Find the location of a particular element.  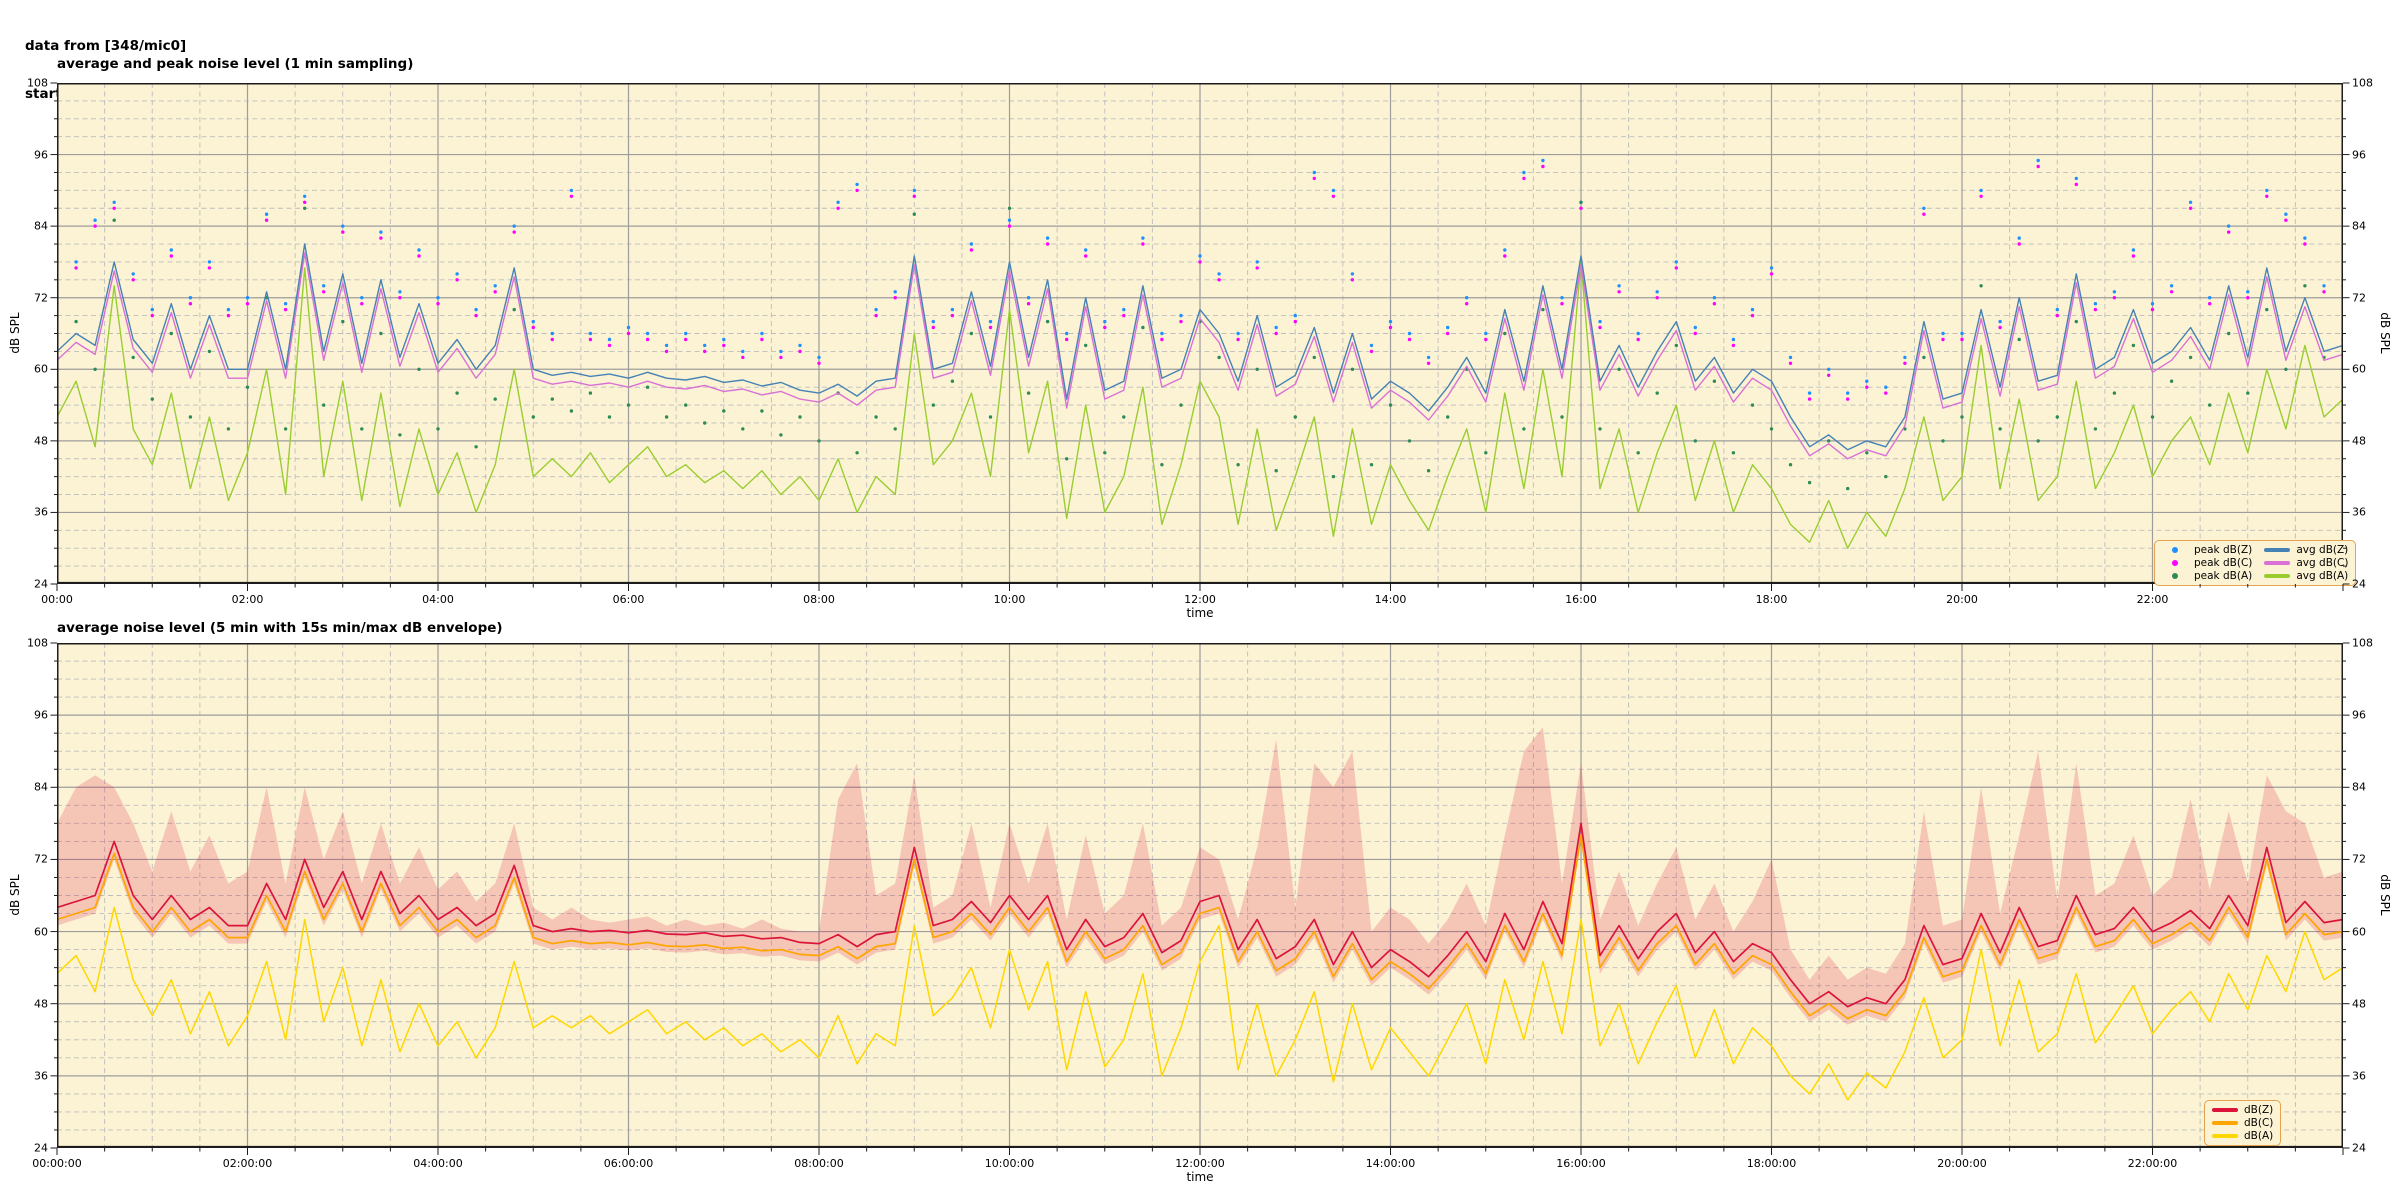

xtick-label: 00:00:00 is located at coordinates (57, 1163).